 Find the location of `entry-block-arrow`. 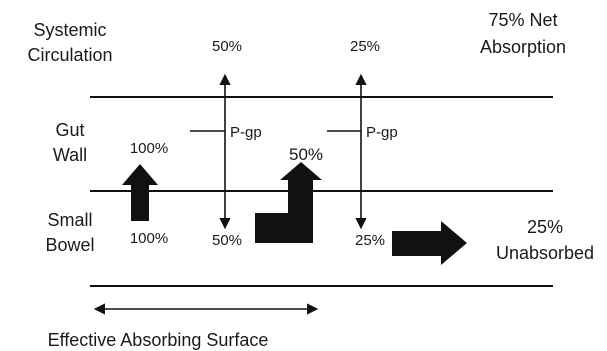

entry-block-arrow is located at coordinates (140, 192).